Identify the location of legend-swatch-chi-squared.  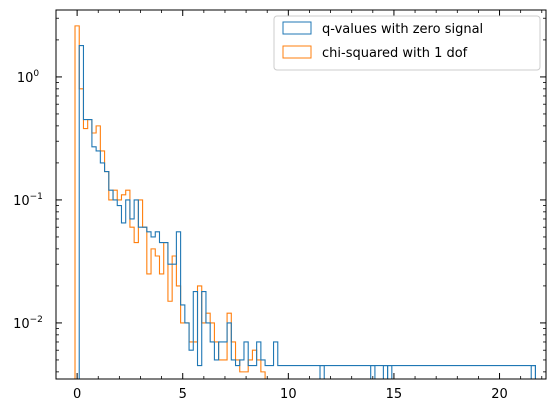
(297, 52).